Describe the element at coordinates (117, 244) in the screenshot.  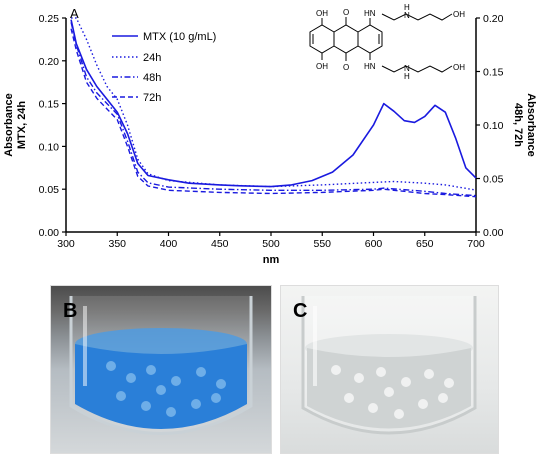
I see `x-tick-label: 350` at that location.